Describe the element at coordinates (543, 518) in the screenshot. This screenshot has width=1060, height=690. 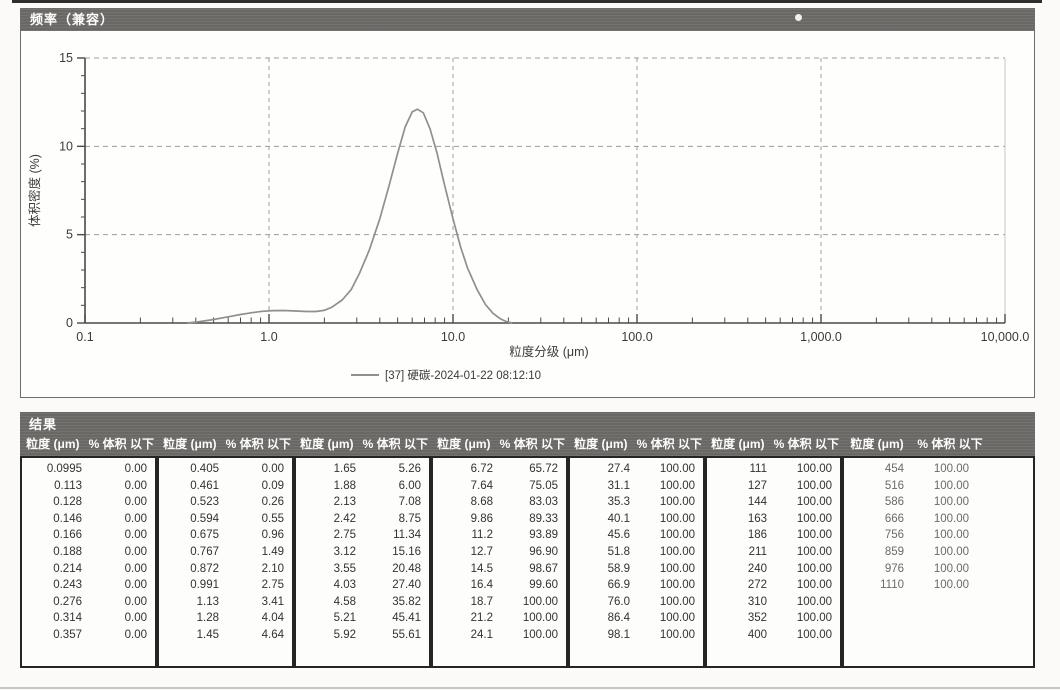
I see `percent-volume-value: 89.33` at that location.